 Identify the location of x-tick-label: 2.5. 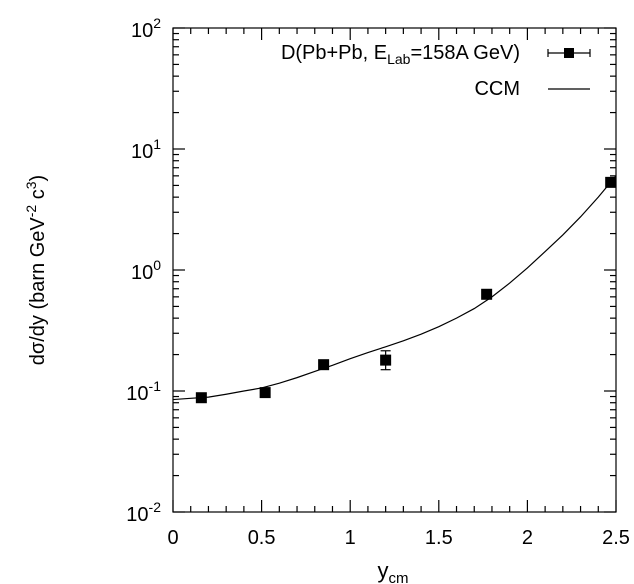
(616, 538).